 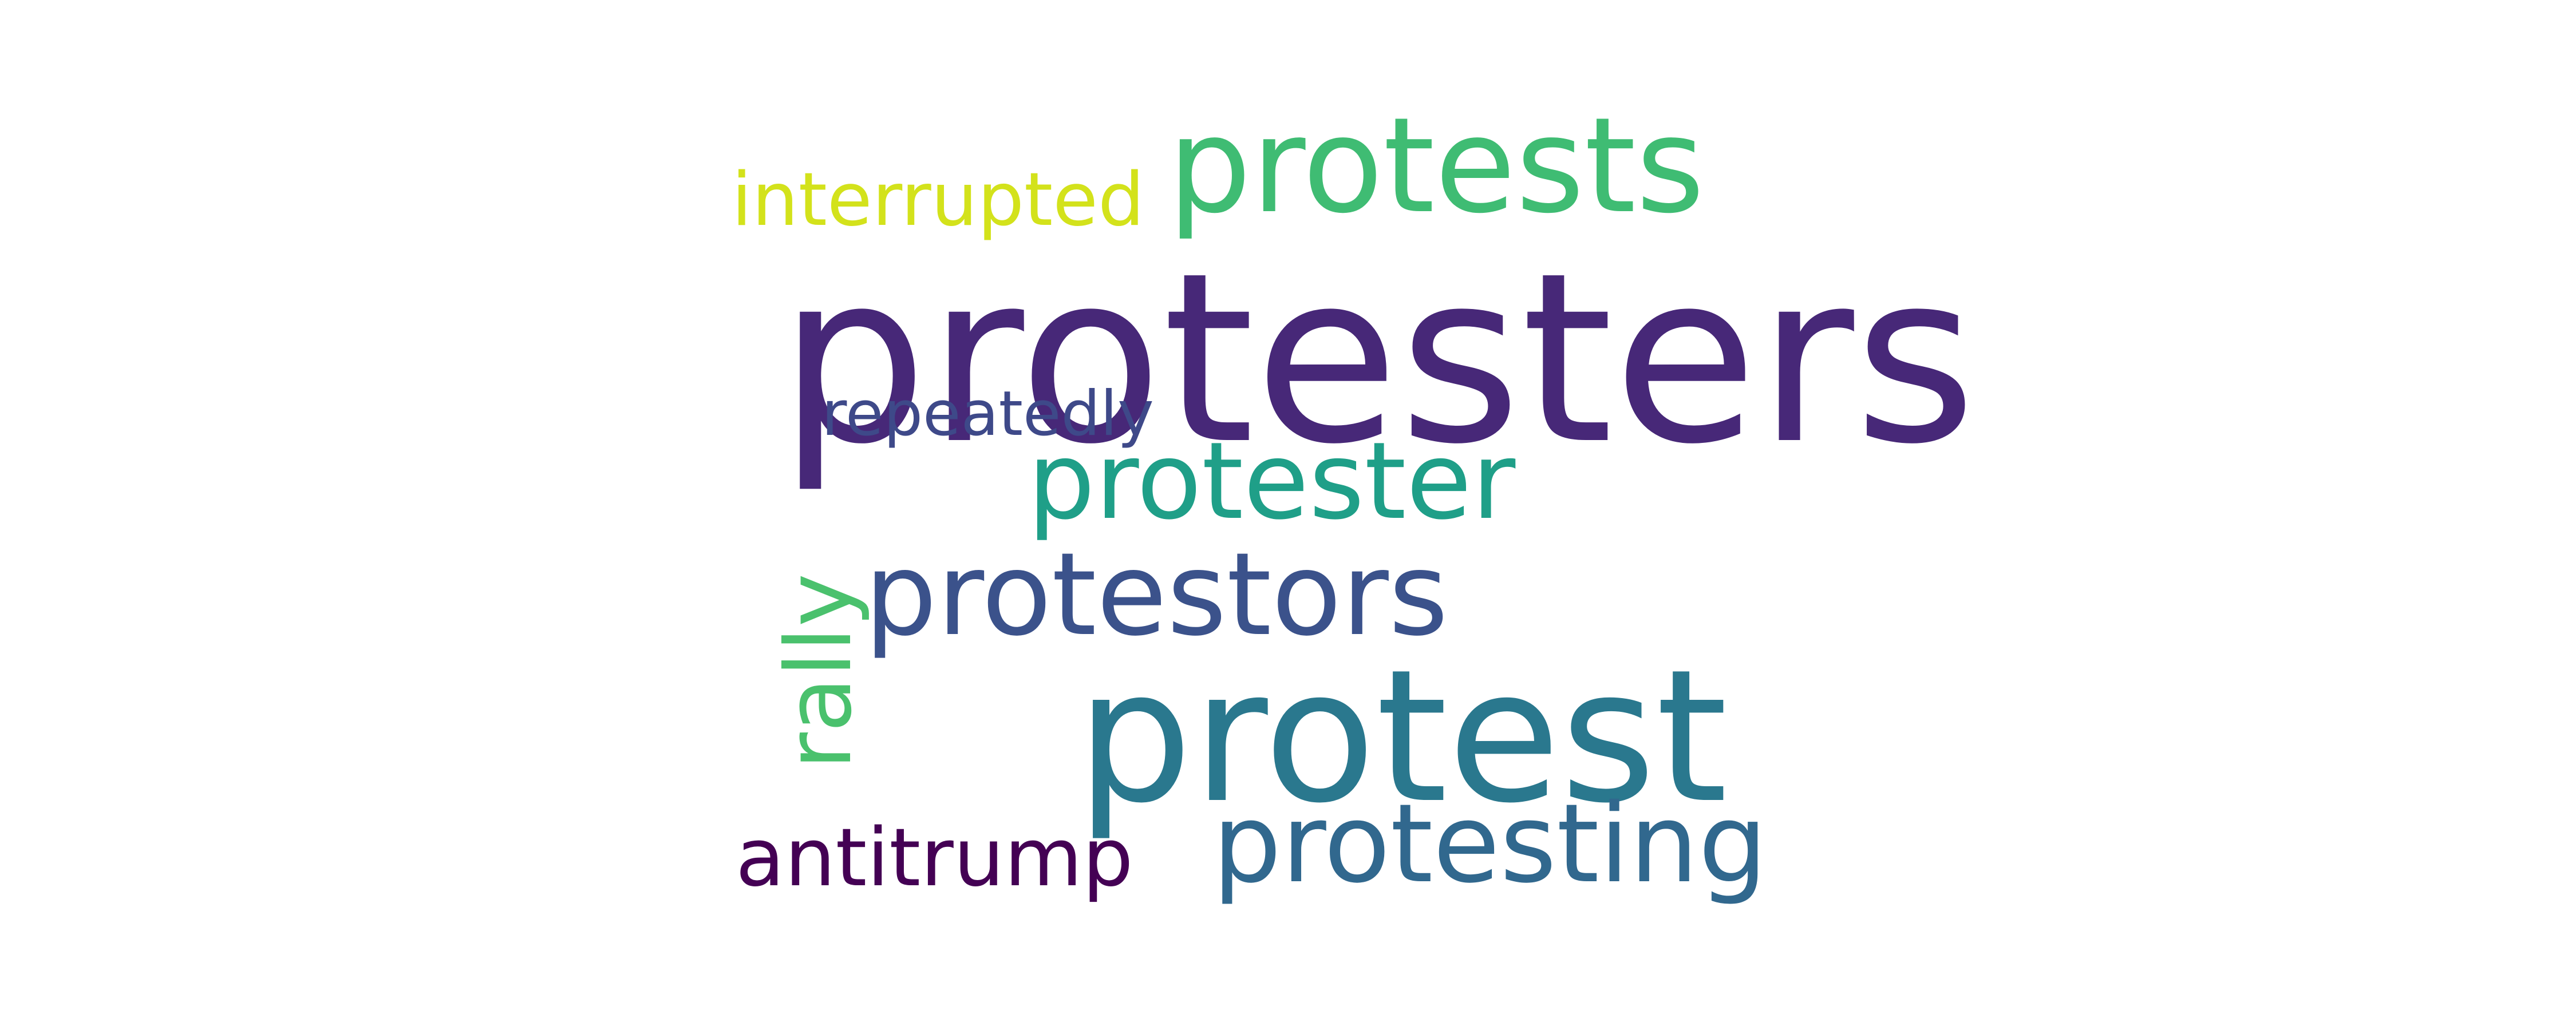 What do you see at coordinates (934, 858) in the screenshot?
I see `word-antitrump: antitrump` at bounding box center [934, 858].